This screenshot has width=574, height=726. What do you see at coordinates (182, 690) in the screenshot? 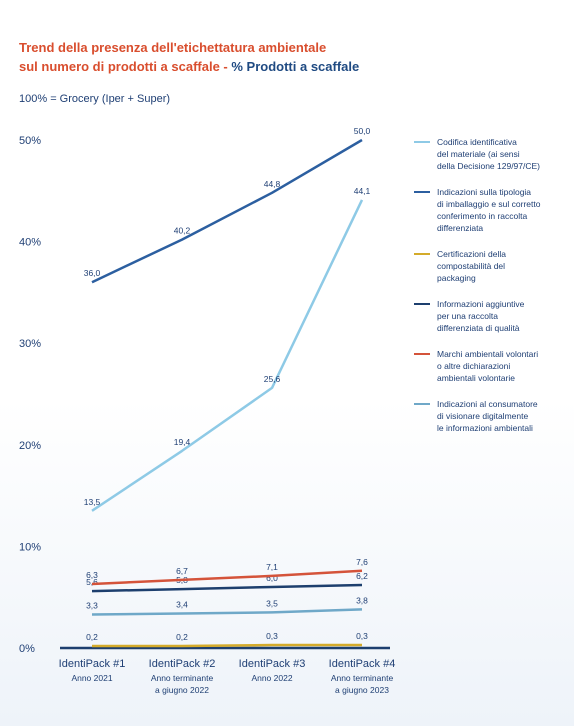
I see `x-tick-sublabel: a giugno 2022` at bounding box center [182, 690].